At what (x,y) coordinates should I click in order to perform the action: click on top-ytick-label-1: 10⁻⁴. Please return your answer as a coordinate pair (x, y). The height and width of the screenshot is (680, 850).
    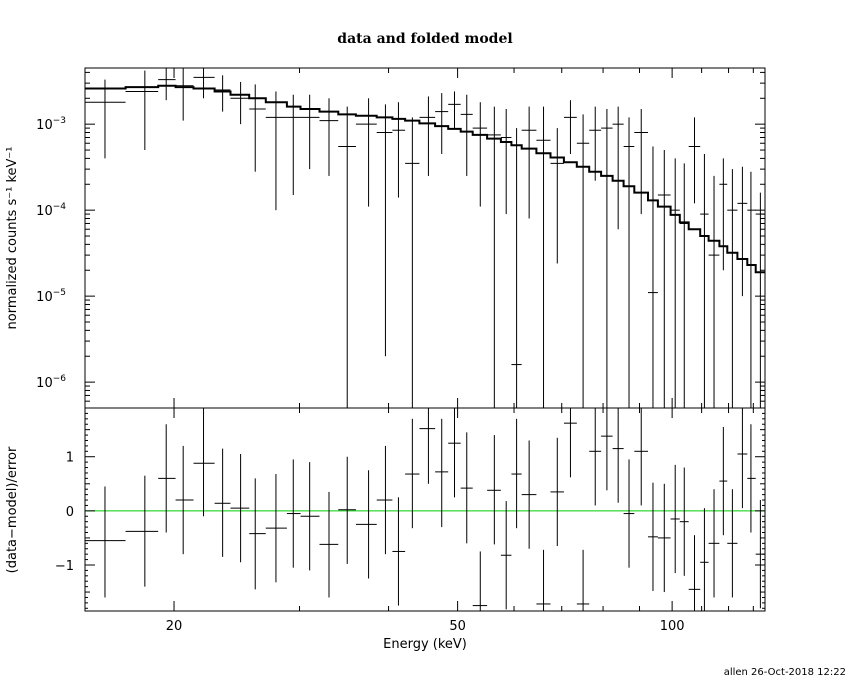
    Looking at the image, I should click on (51, 210).